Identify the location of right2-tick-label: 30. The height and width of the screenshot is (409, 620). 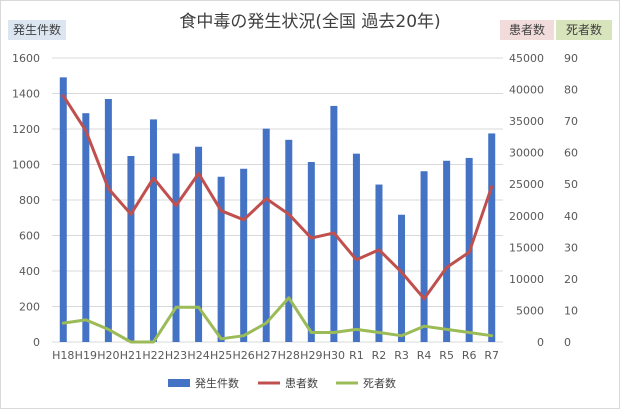
(571, 247).